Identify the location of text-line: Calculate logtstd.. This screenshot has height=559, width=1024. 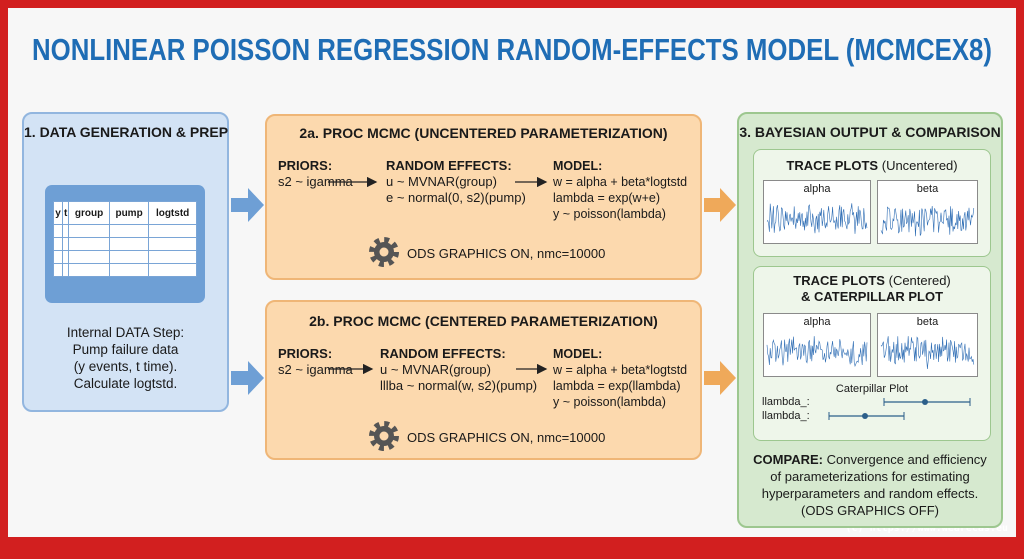
(125, 383).